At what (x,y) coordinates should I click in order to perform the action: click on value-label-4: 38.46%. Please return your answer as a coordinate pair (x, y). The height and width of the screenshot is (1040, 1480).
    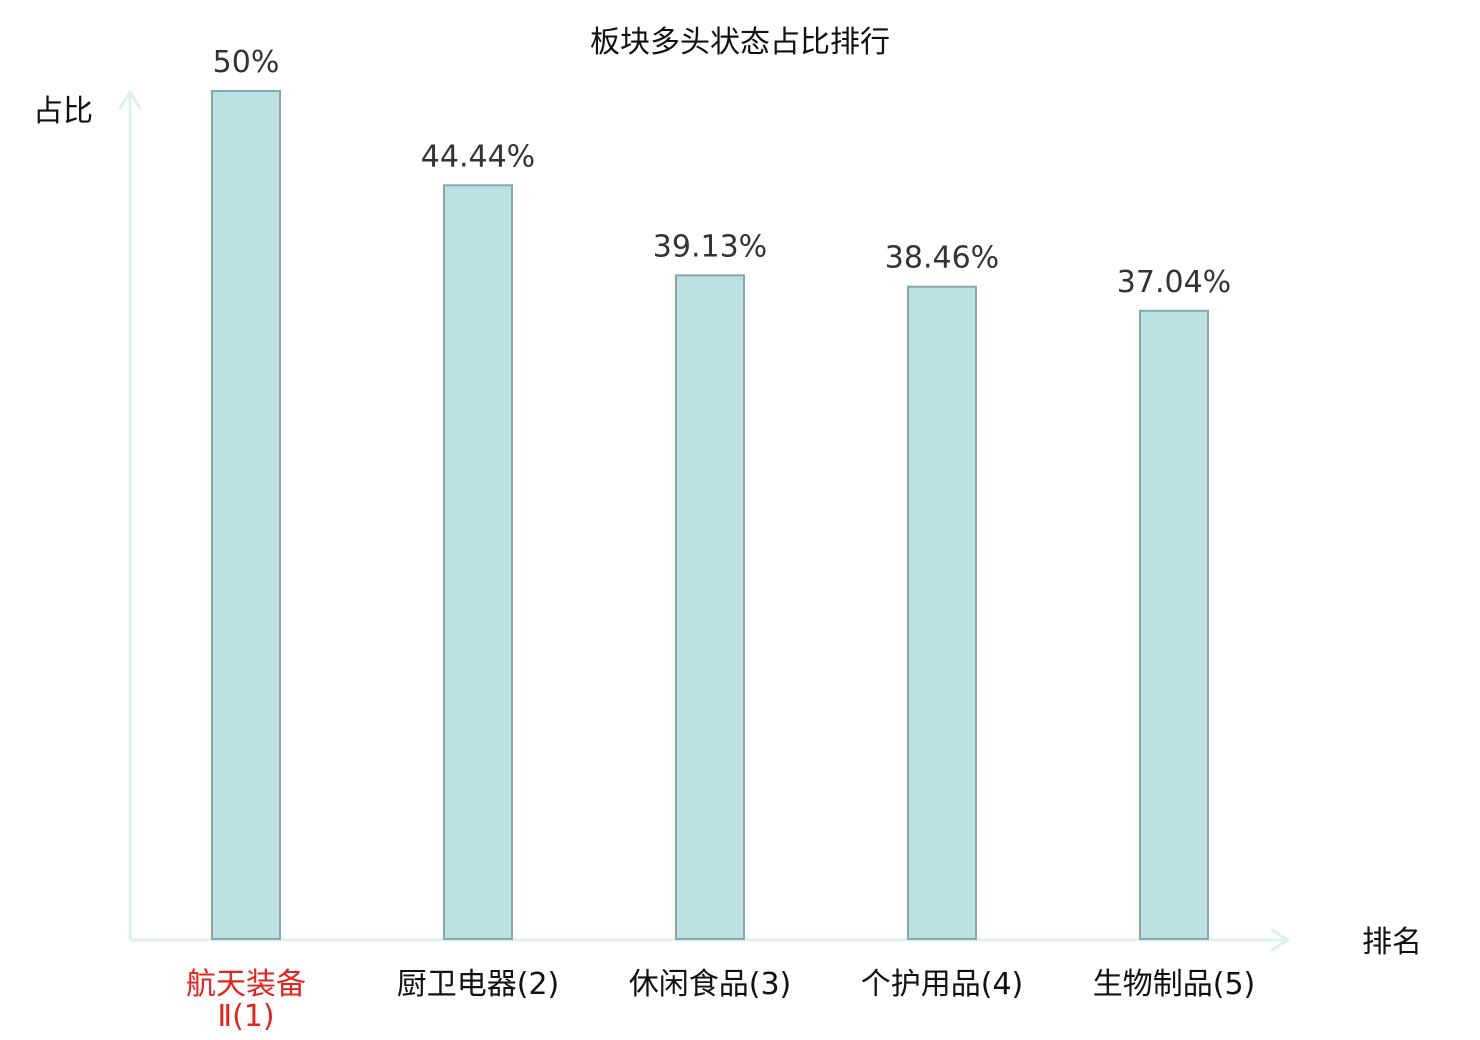
    Looking at the image, I should click on (942, 258).